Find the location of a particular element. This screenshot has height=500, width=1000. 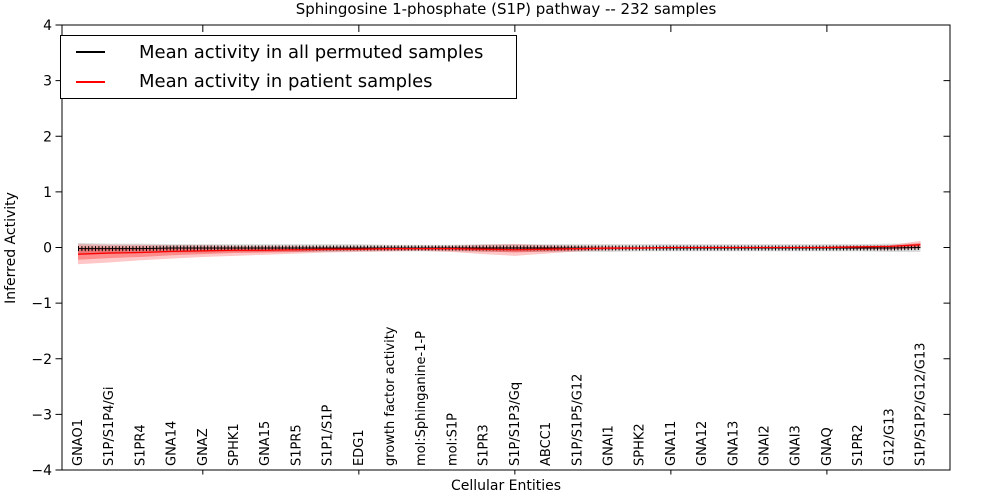

y-tick-label: −4 is located at coordinates (41, 471).